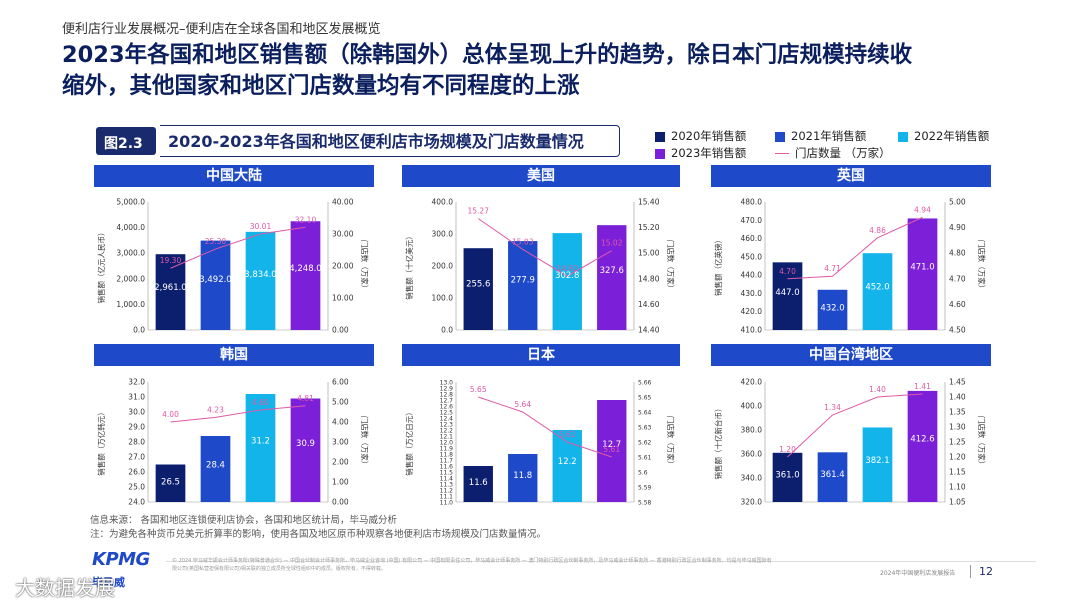 This screenshot has height=608, width=1080. What do you see at coordinates (234, 176) in the screenshot?
I see `panel-header-mainland: 中国大陆` at bounding box center [234, 176].